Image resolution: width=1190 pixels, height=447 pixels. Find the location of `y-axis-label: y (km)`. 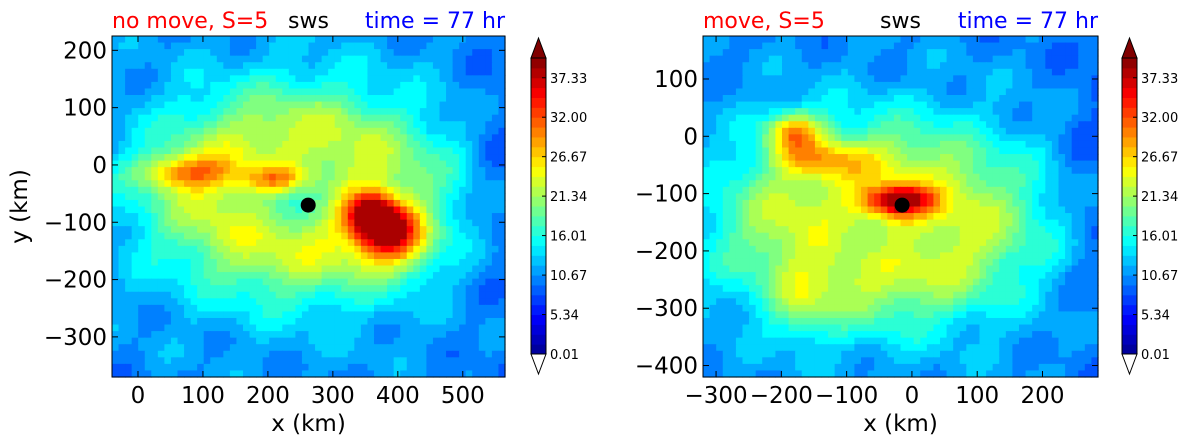

y-axis-label: y (km) is located at coordinates (20, 206).